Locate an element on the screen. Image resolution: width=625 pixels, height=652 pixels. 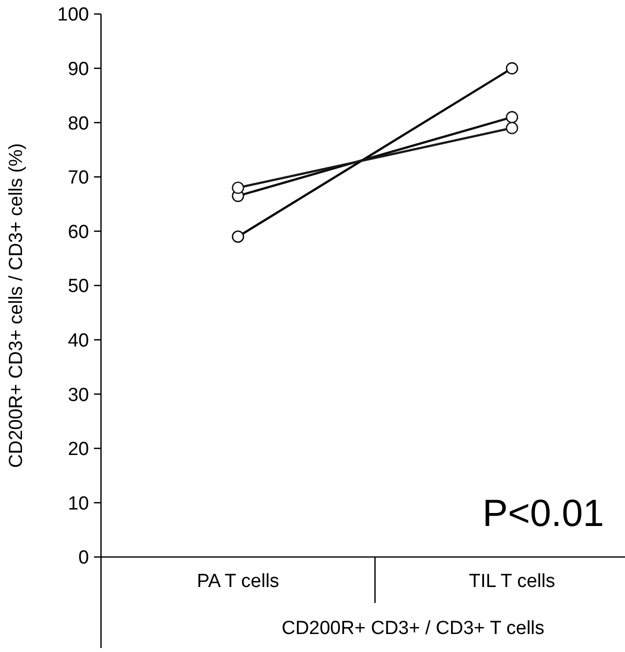
y-tick-label: 50 is located at coordinates (78, 287).